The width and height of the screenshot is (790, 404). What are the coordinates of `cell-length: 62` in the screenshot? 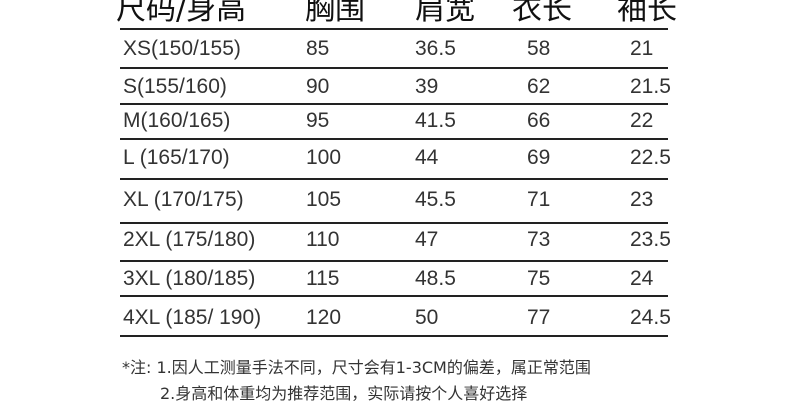 It's located at (539, 86).